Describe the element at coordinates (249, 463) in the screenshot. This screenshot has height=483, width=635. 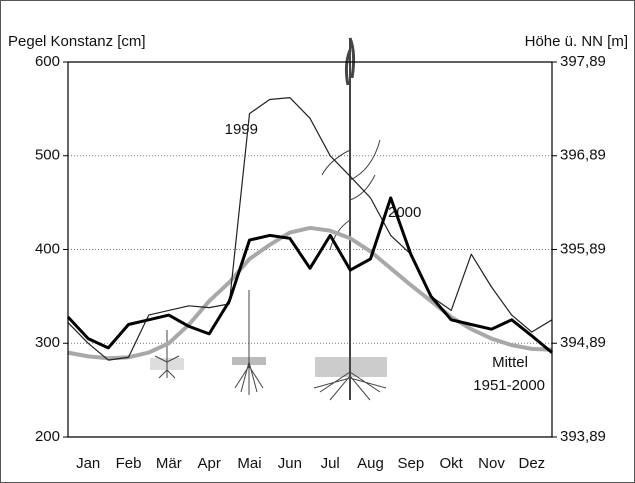
I see `x-tick-label: Mai` at that location.